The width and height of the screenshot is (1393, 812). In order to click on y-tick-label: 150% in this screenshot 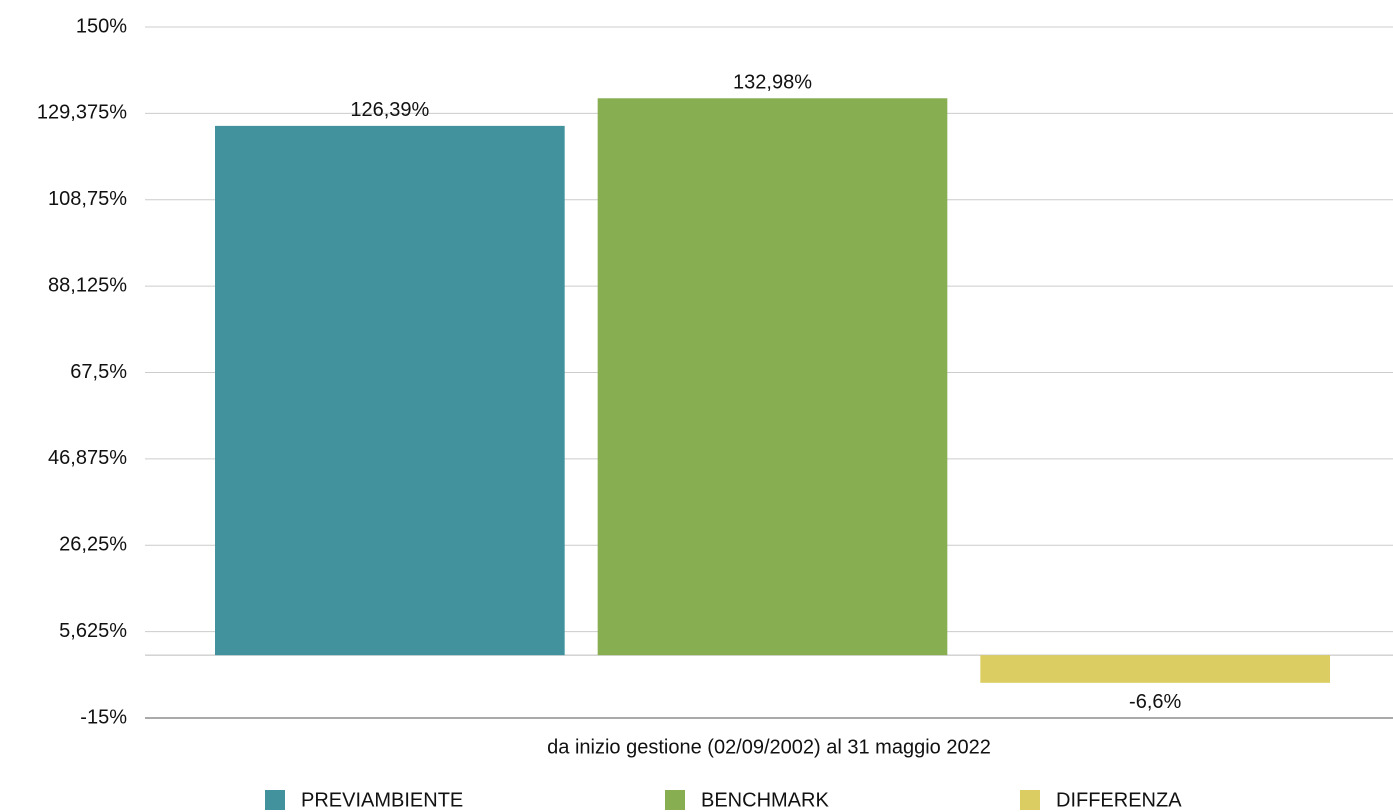, I will do `click(101, 26)`.